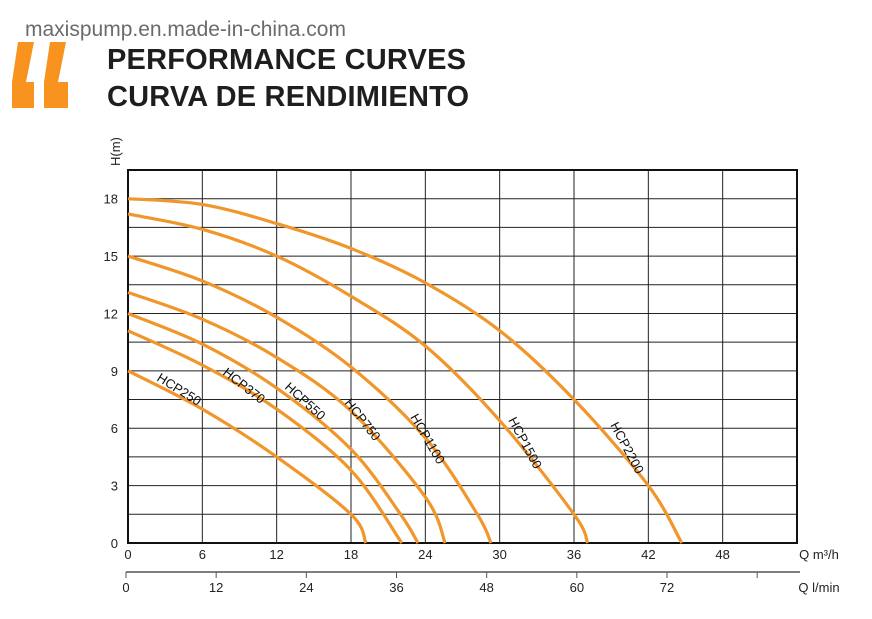  Describe the element at coordinates (111, 199) in the screenshot. I see `y-tick-label: 18` at that location.